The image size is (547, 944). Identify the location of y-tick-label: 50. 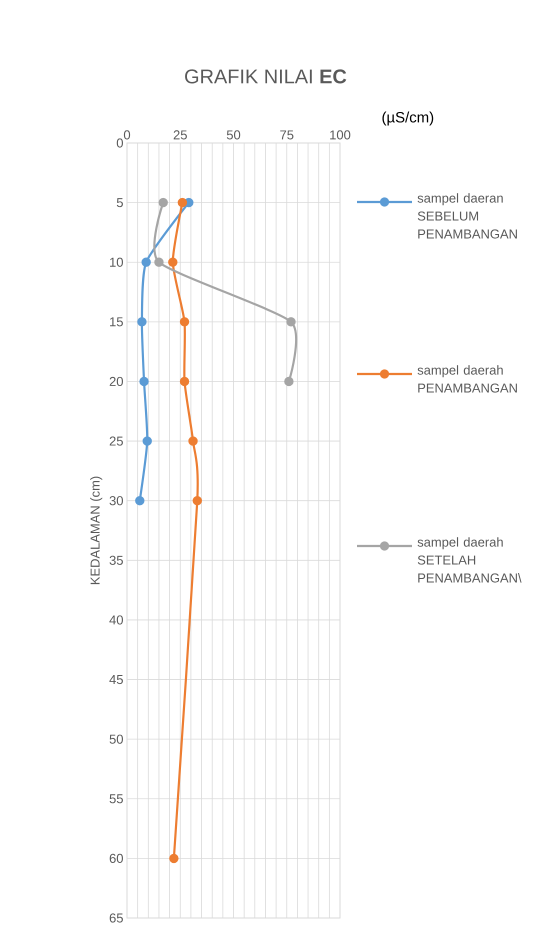
(116, 739).